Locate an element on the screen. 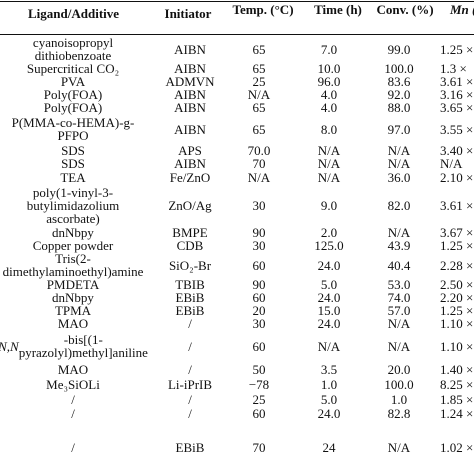 Image resolution: width=474 pixels, height=474 pixels. cell-temp: 20 is located at coordinates (259, 310).